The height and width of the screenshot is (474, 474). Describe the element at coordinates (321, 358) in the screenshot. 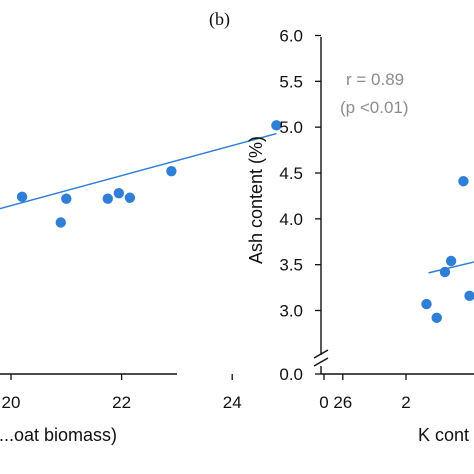

I see `axis-break-marker` at that location.